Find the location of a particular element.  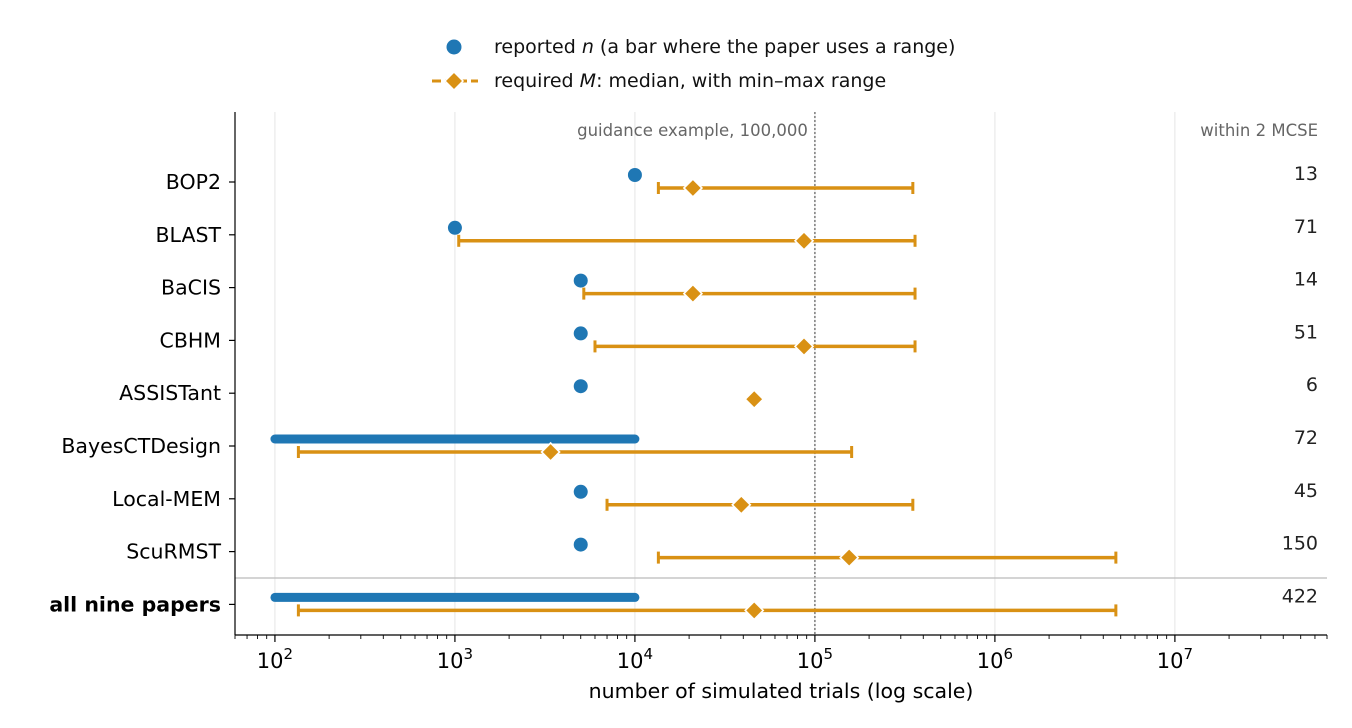

legend-item-required: required M: median, with min–max range is located at coordinates (742, 81).